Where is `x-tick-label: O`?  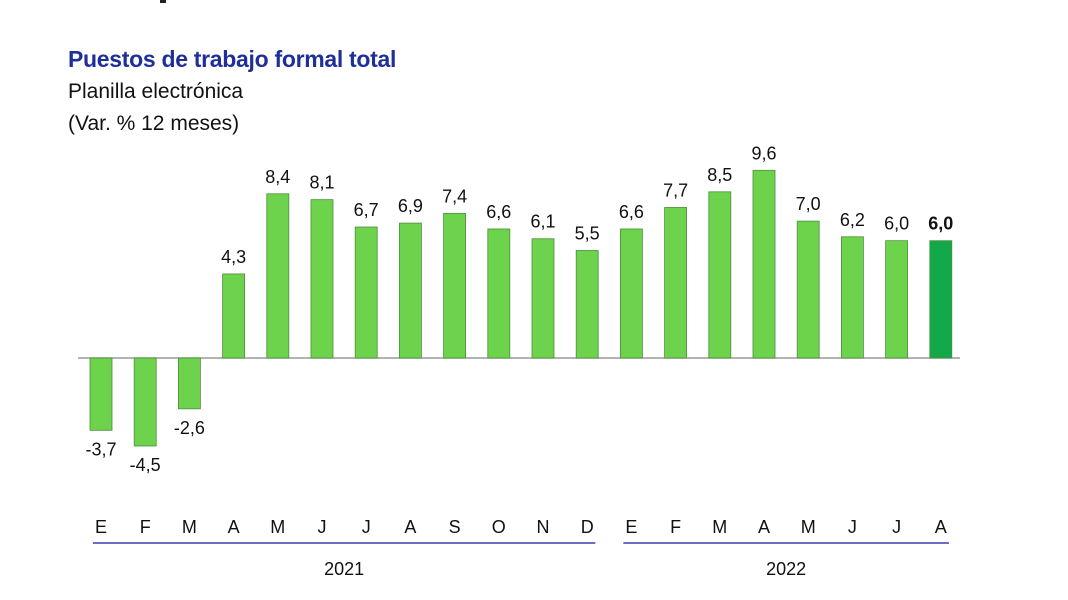 x-tick-label: O is located at coordinates (499, 527).